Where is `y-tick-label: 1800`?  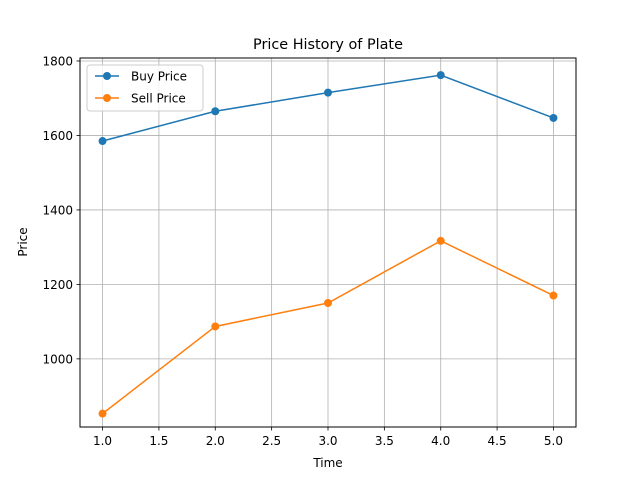
y-tick-label: 1800 is located at coordinates (57, 61).